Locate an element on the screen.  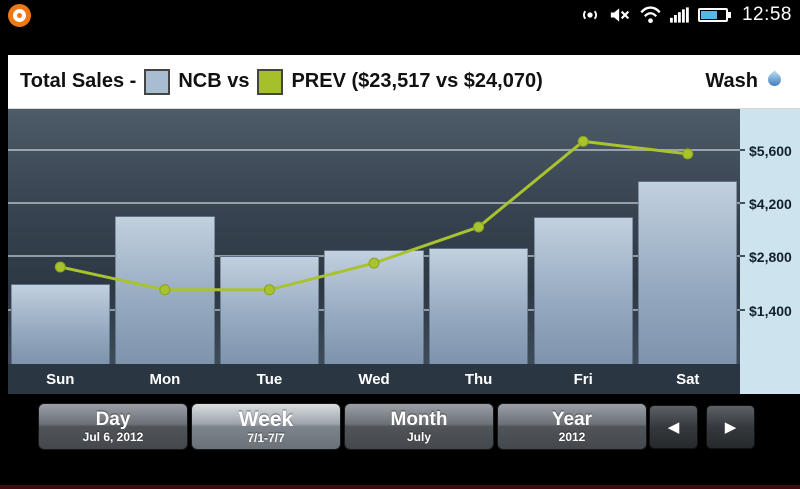
app-logo-icon is located at coordinates (19, 15).